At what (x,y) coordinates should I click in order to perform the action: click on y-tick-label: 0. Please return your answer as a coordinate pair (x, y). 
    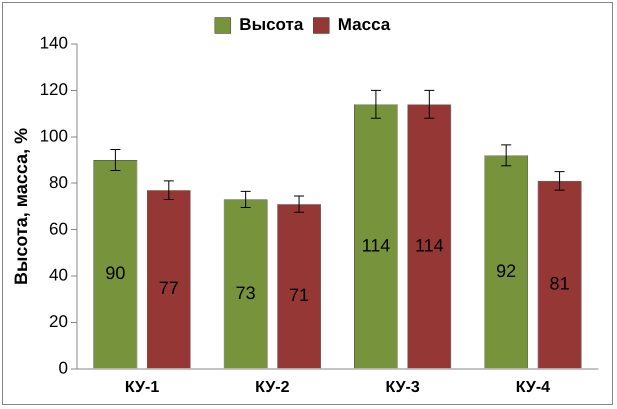
    Looking at the image, I should click on (63, 368).